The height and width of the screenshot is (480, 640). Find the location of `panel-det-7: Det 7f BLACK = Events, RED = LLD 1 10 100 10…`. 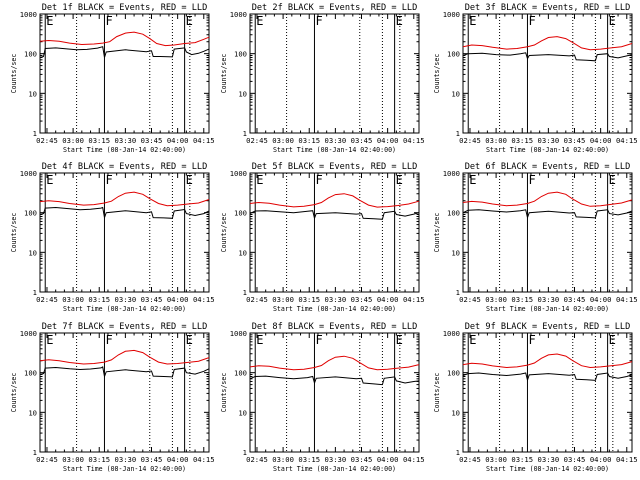

panel-det-7: Det 7f BLACK = Events, RED = LLD 1 10 100 10… is located at coordinates (112, 397).